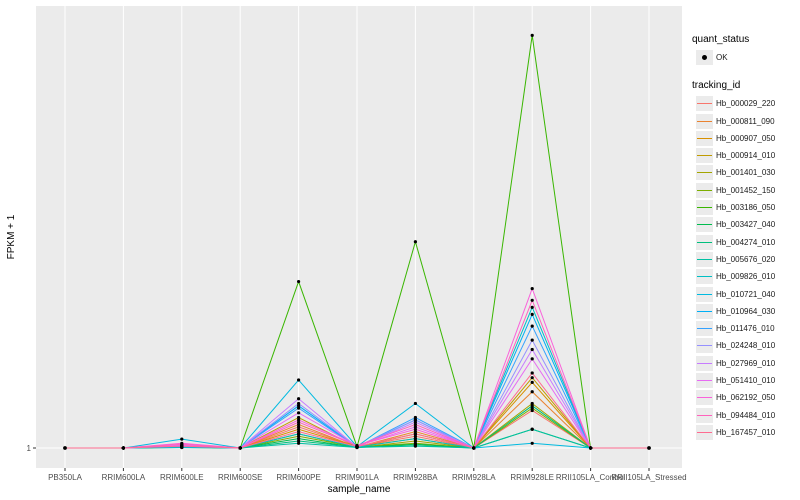 The height and width of the screenshot is (500, 800). What do you see at coordinates (124, 477) in the screenshot?
I see `x-tick-label: RRIM600LA` at bounding box center [124, 477].